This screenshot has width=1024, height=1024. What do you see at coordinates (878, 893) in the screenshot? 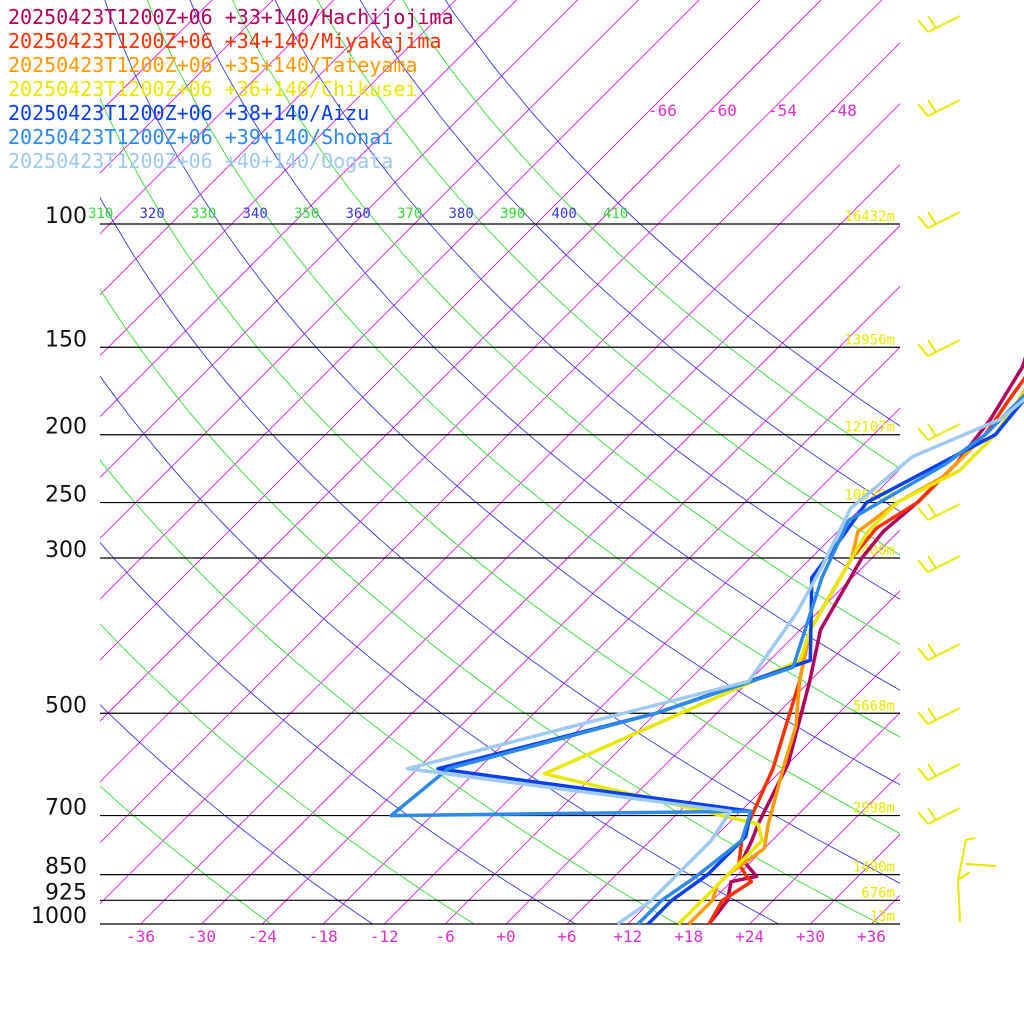
I see `height-label: 676m` at bounding box center [878, 893].